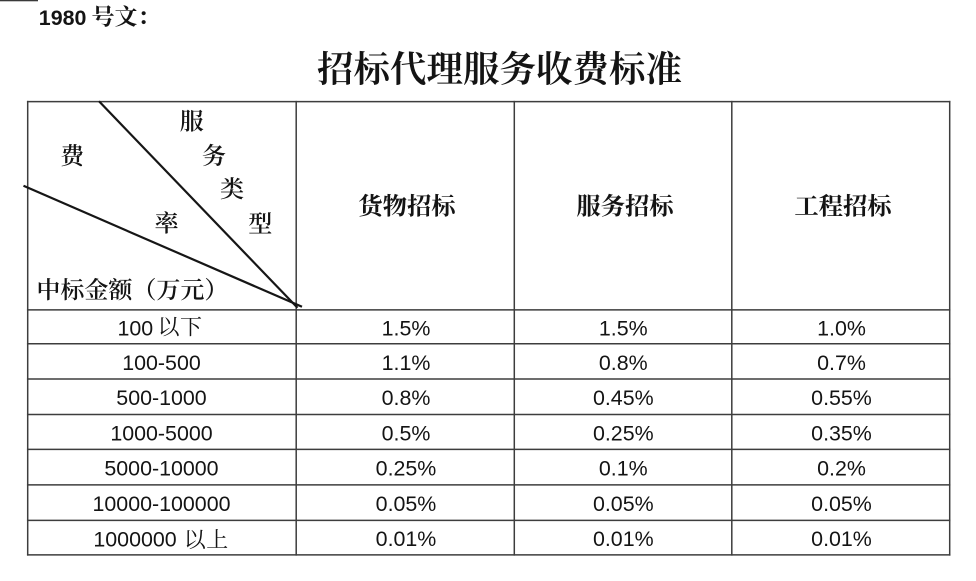 The image size is (976, 581). I want to click on svg-text: 1.1%, so click(406, 363).